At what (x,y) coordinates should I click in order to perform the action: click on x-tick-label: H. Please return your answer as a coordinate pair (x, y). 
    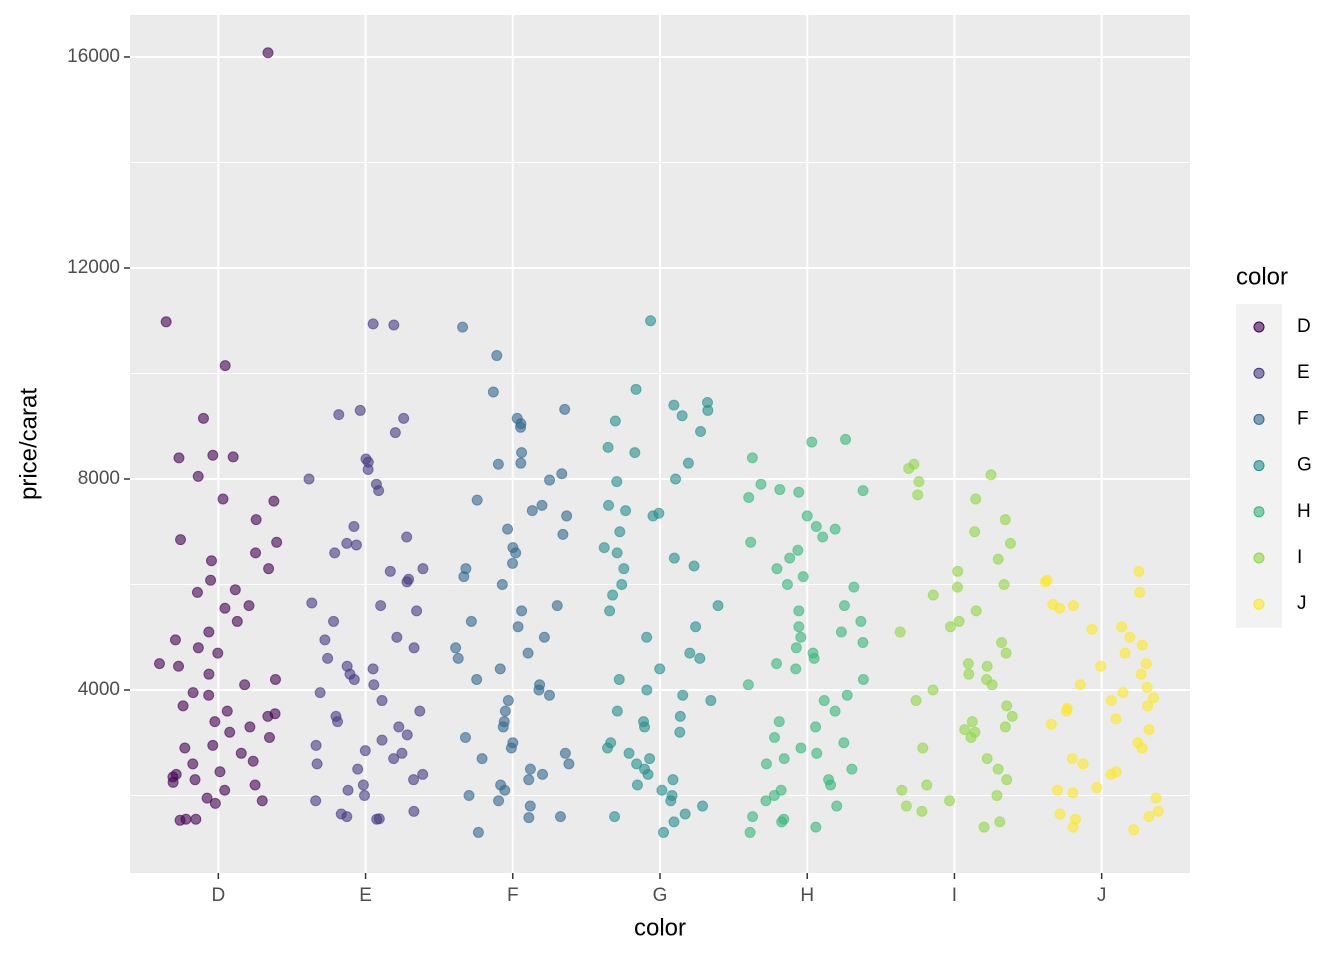
    Looking at the image, I should click on (807, 895).